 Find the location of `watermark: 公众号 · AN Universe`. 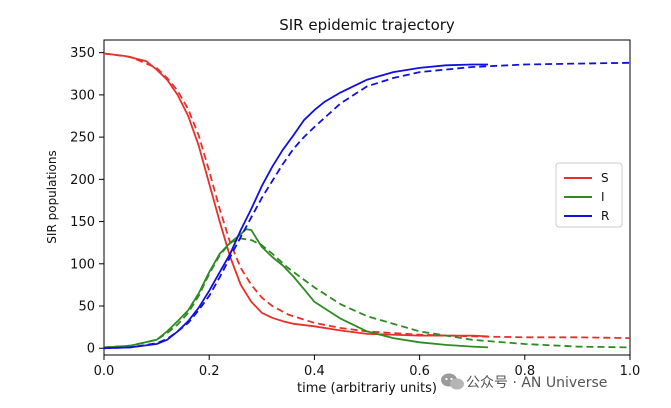

watermark: 公众号 · AN Universe is located at coordinates (524, 382).